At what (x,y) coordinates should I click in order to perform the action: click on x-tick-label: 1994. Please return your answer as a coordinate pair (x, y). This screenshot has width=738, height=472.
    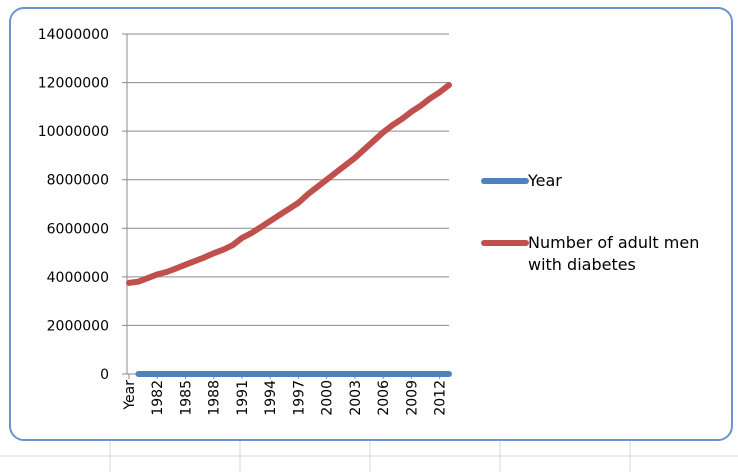
    Looking at the image, I should click on (271, 398).